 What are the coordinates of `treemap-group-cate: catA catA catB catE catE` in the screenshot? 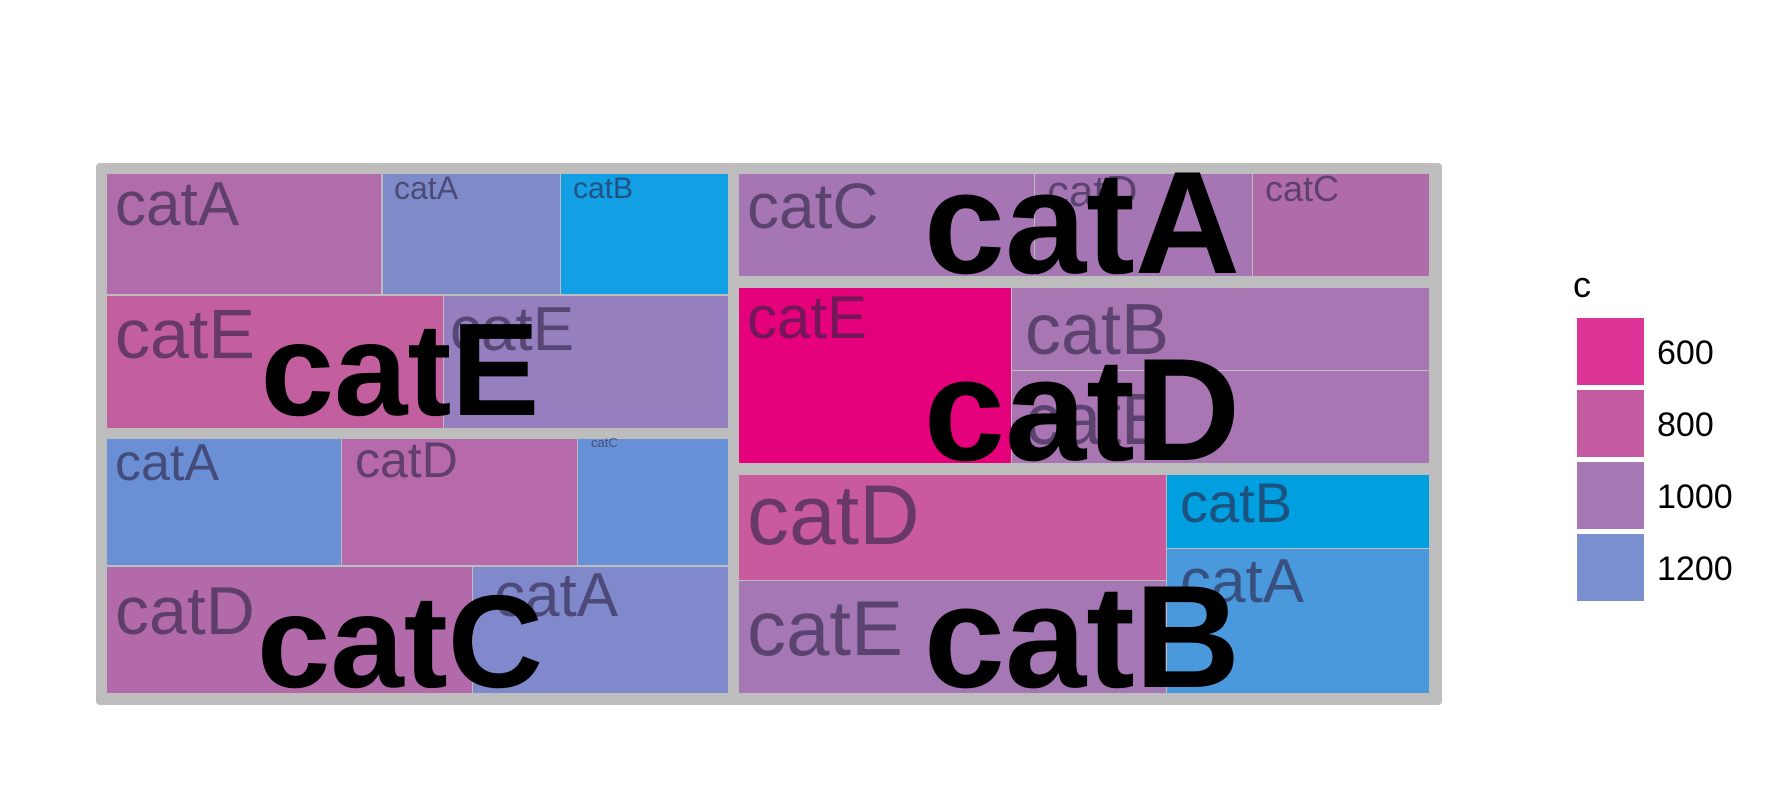 It's located at (417, 299).